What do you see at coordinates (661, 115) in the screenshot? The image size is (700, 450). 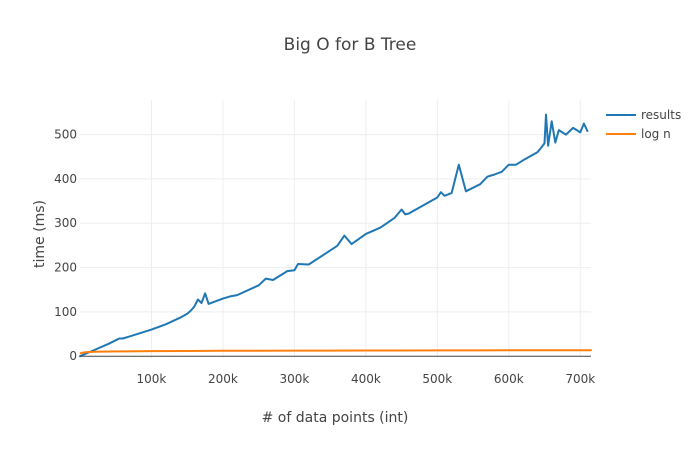 I see `legend-label: results` at bounding box center [661, 115].